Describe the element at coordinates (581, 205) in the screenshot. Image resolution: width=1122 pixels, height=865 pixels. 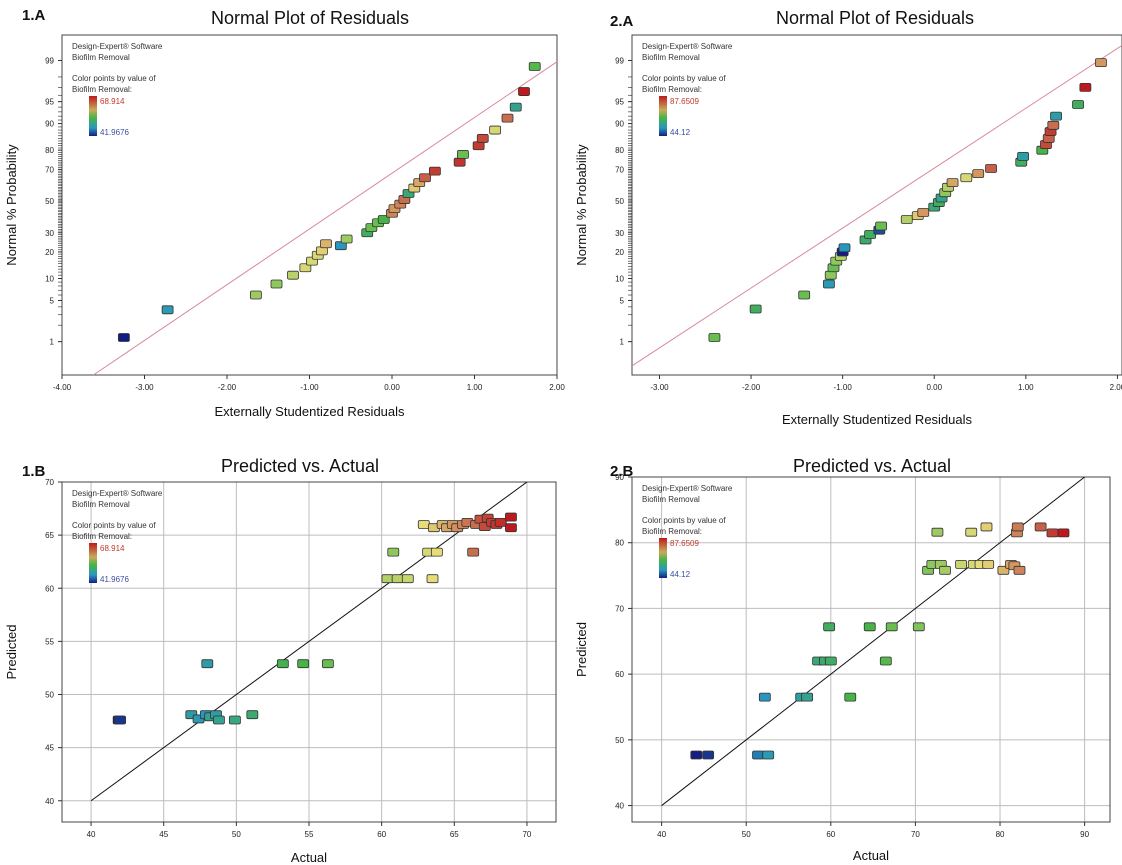
I see `y-axis-label: Normal % Probability` at that location.